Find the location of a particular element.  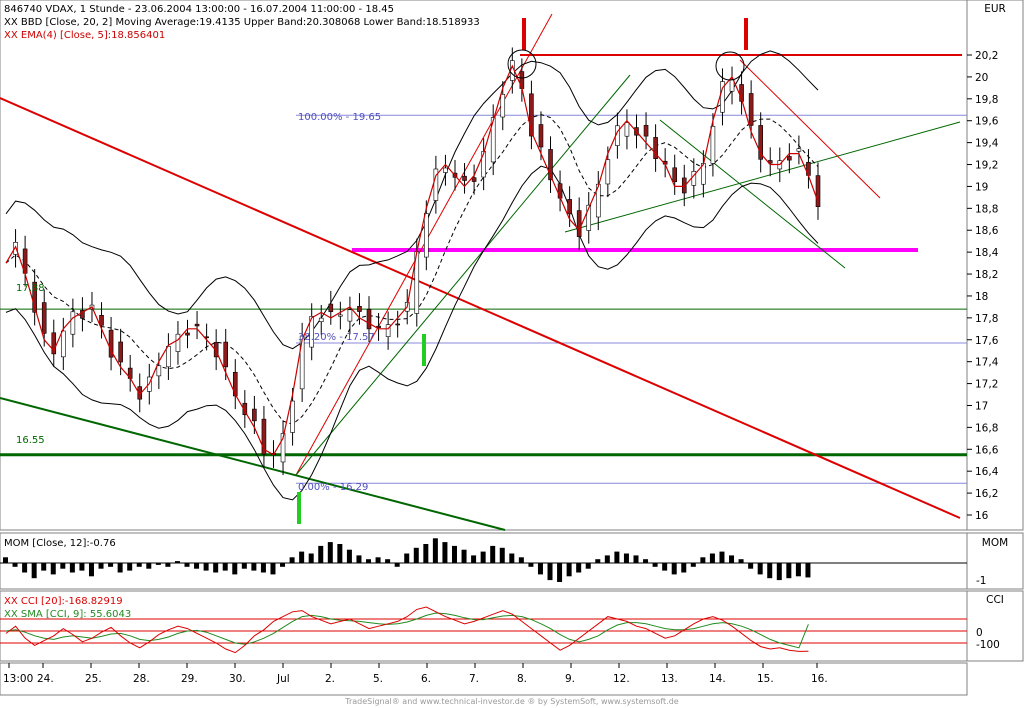

momentum-axis-title: MOM is located at coordinates (995, 543).